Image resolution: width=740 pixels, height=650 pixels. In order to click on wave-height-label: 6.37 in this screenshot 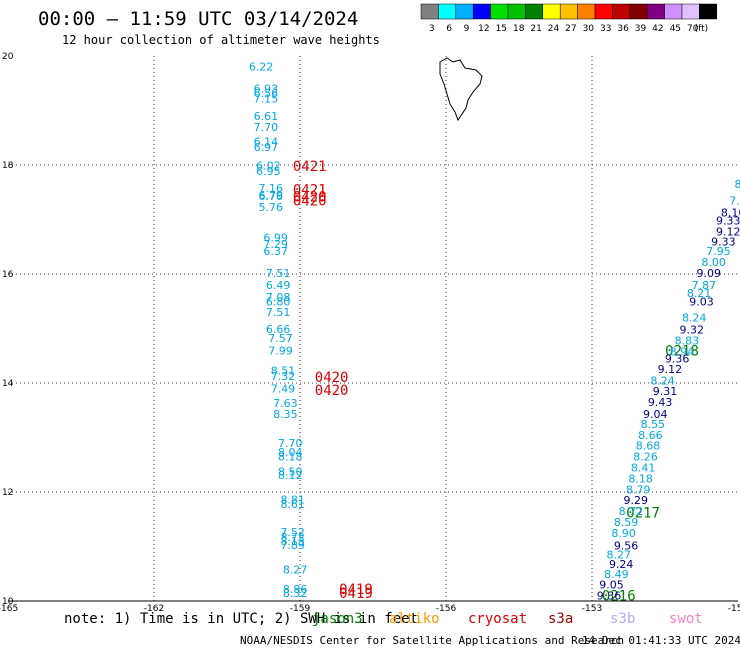, I will do `click(275, 251)`.